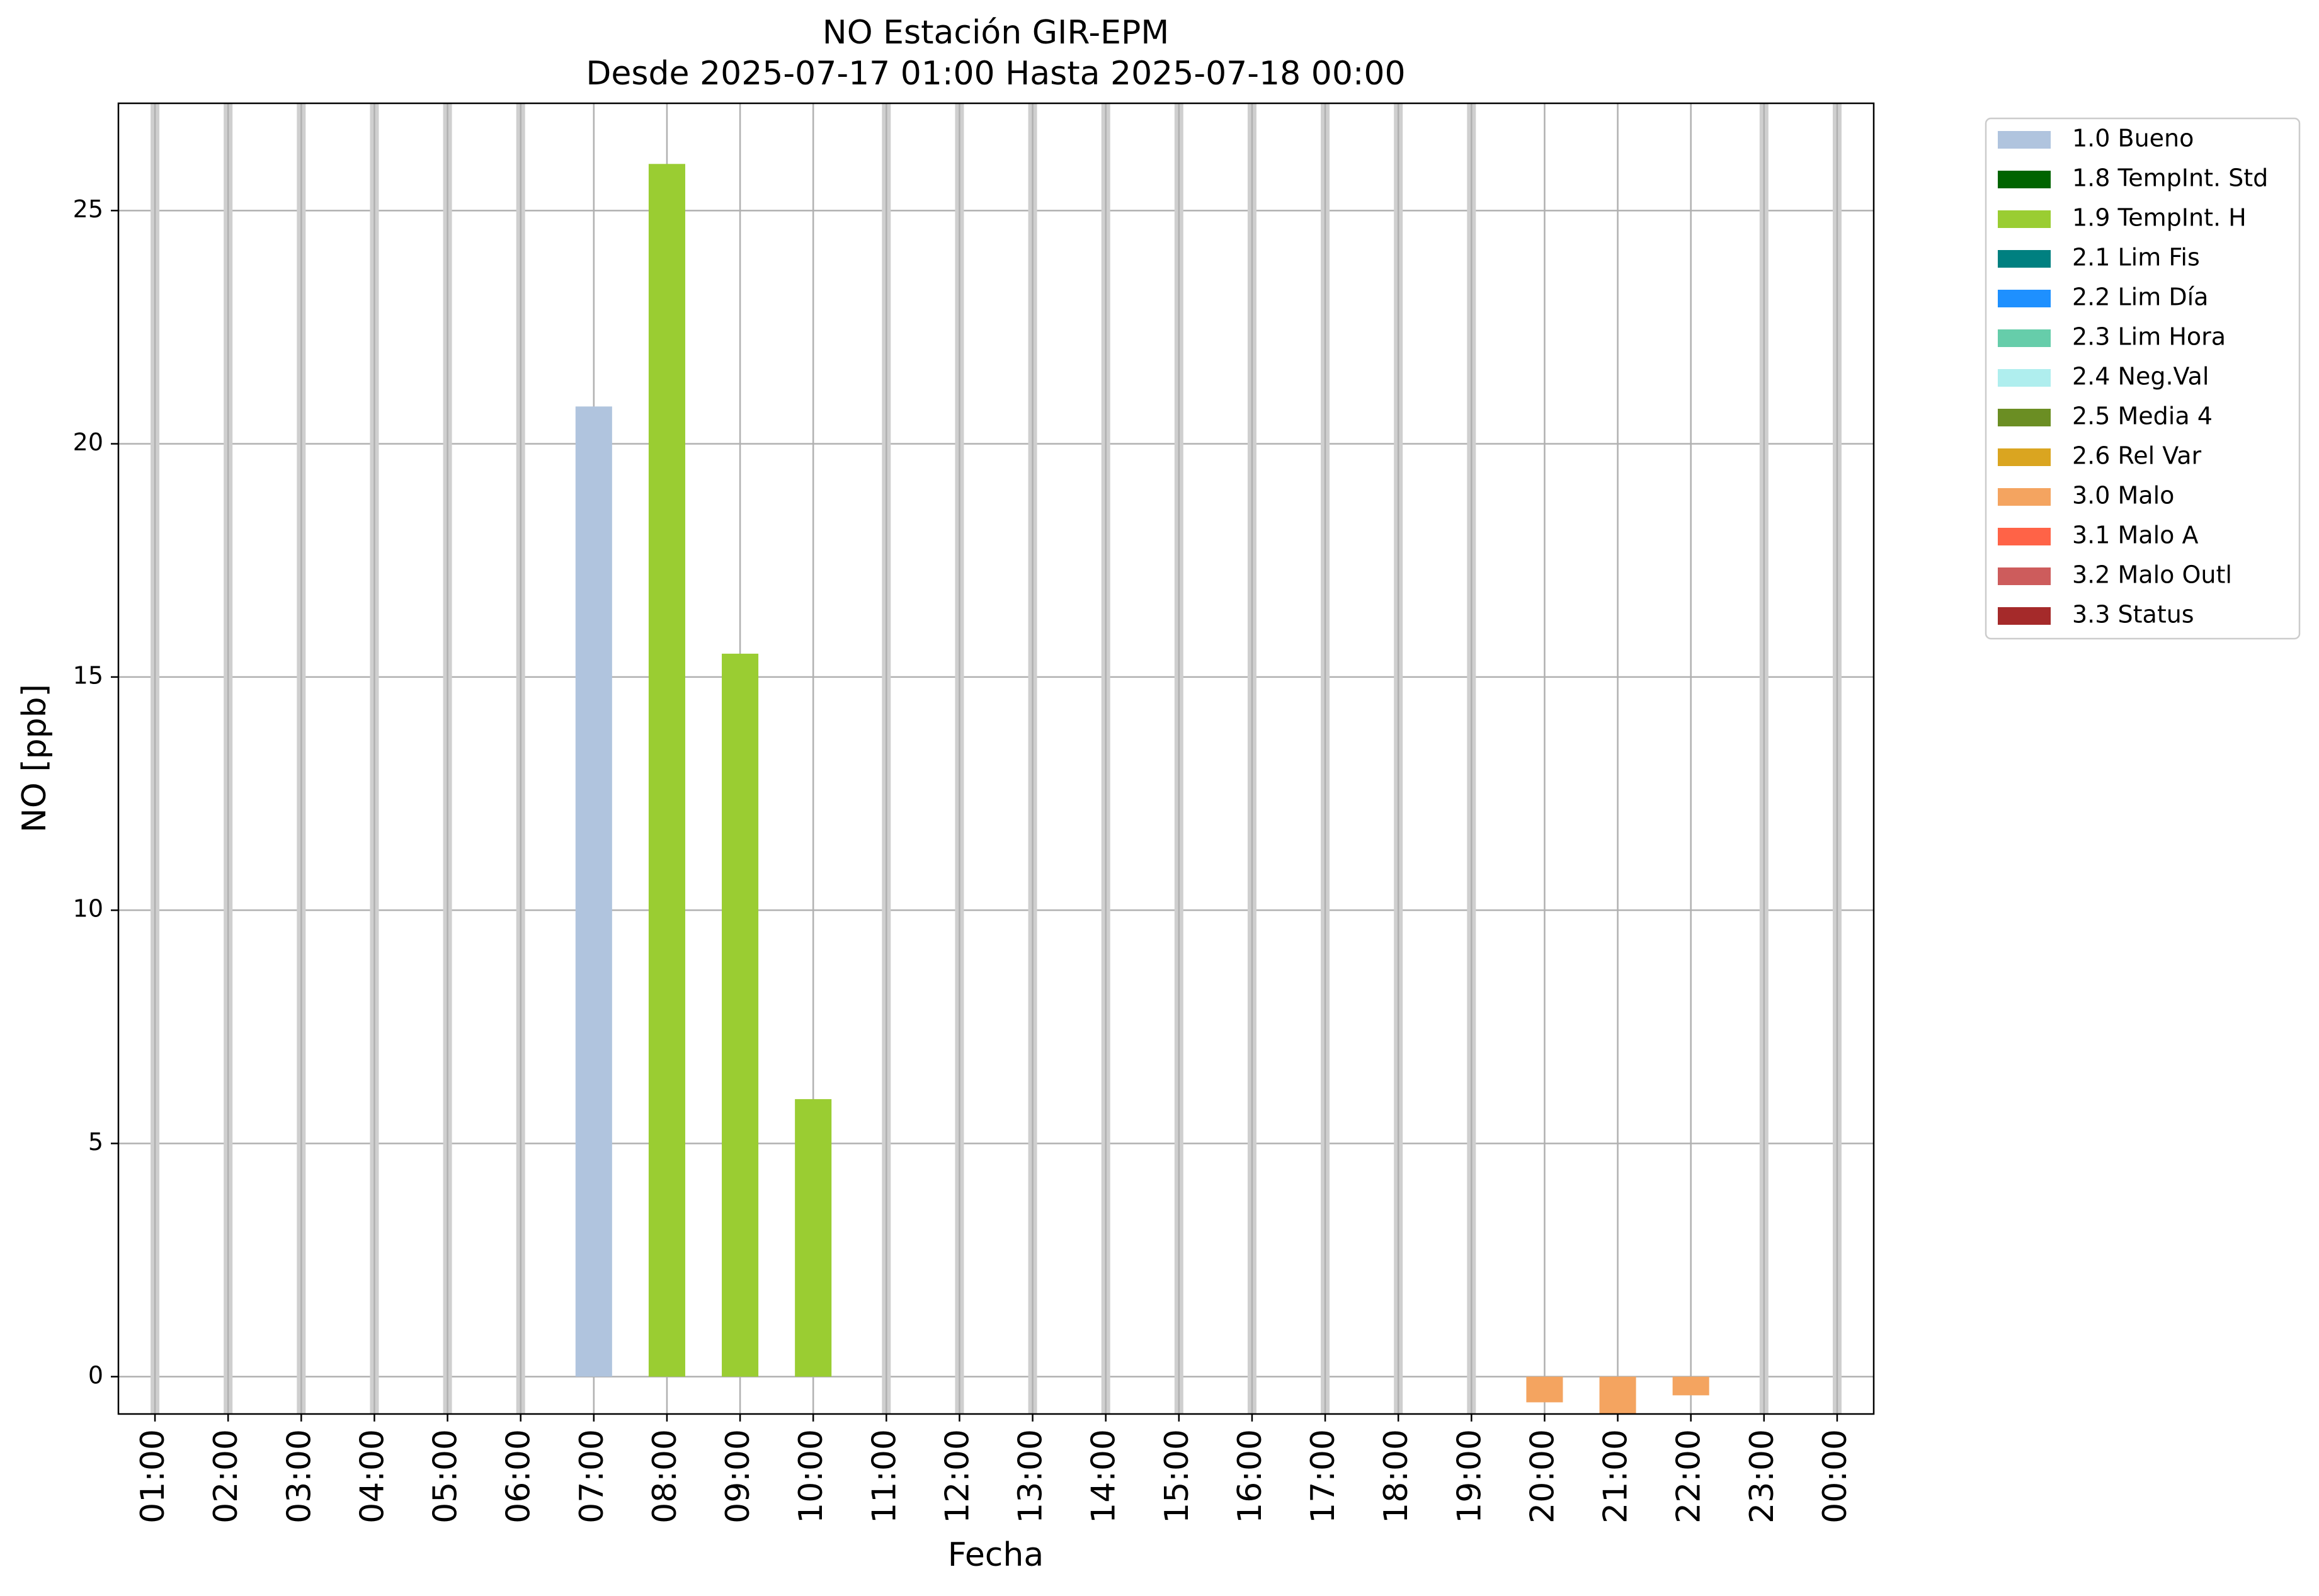 Image resolution: width=2319 pixels, height=1596 pixels. What do you see at coordinates (88, 209) in the screenshot?
I see `y-tick-label: 25` at bounding box center [88, 209].